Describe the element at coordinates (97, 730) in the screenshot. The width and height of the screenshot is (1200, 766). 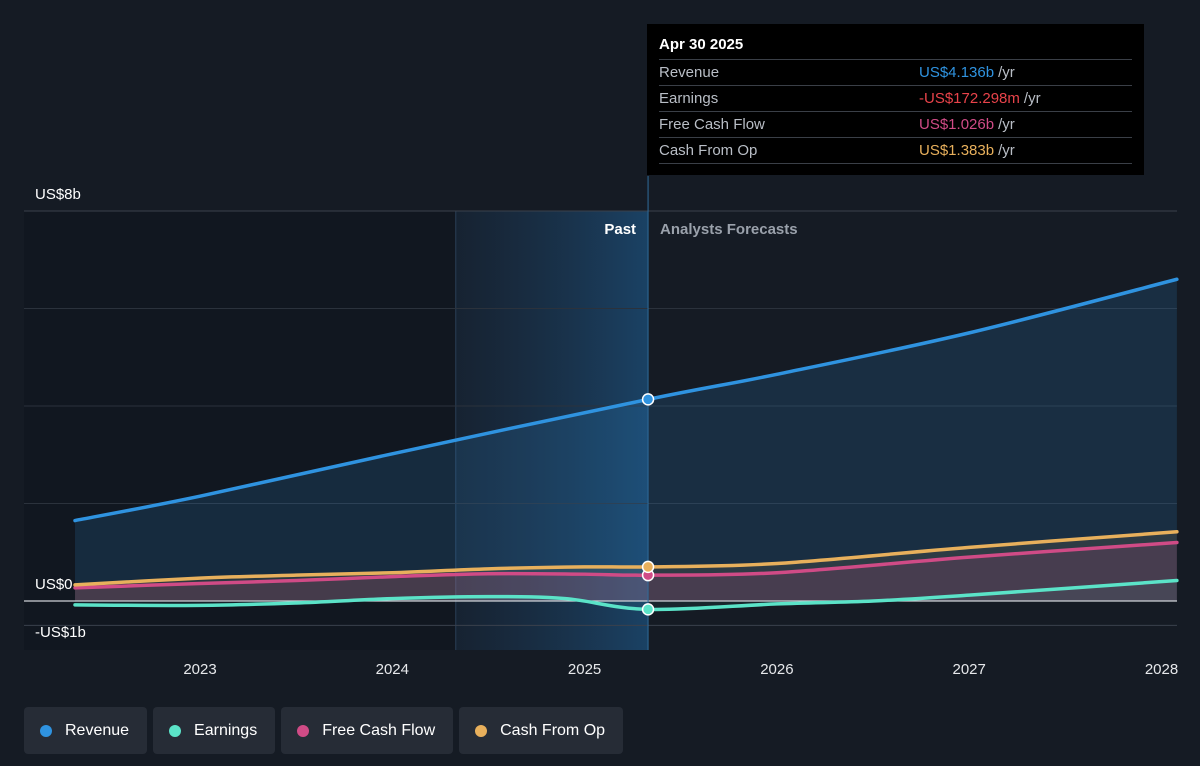
I see `legend-label: Revenue` at that location.